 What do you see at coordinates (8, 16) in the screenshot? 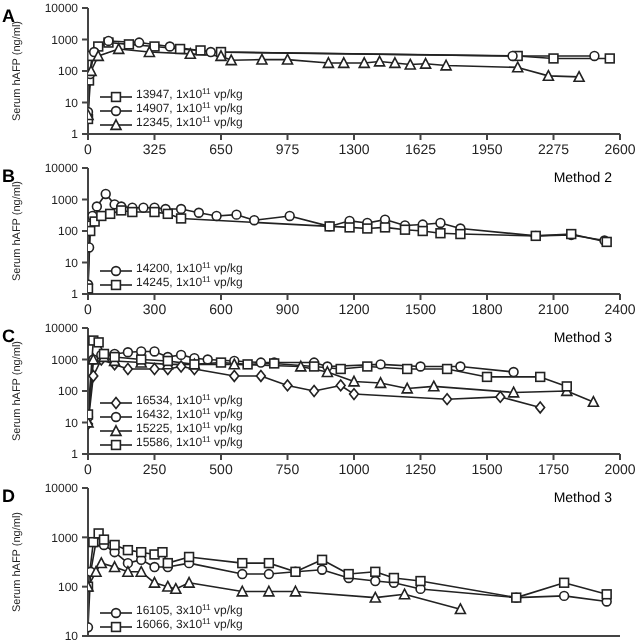
I see `chart-title: A` at bounding box center [8, 16].